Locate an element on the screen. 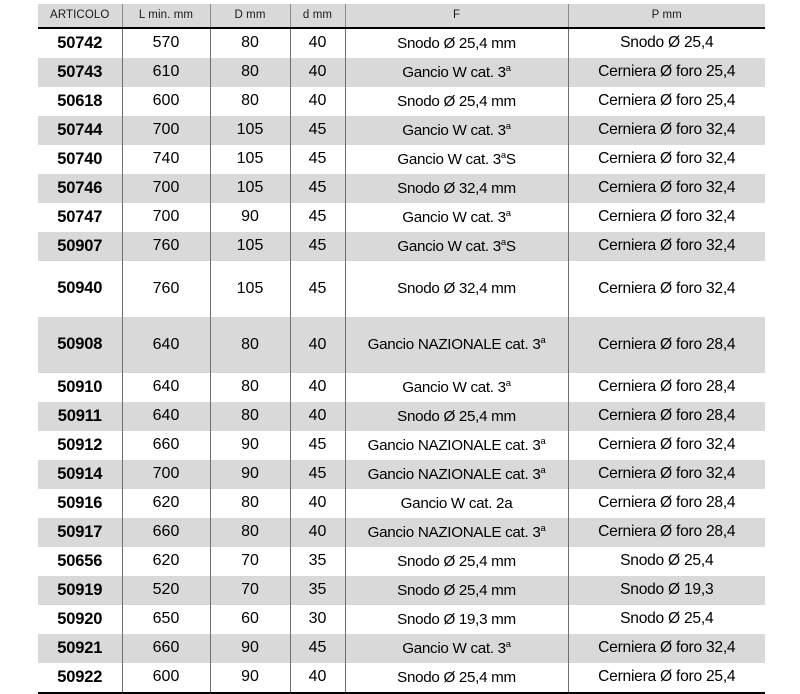 This screenshot has height=694, width=800. cell-articolo: 50912 is located at coordinates (80, 445).